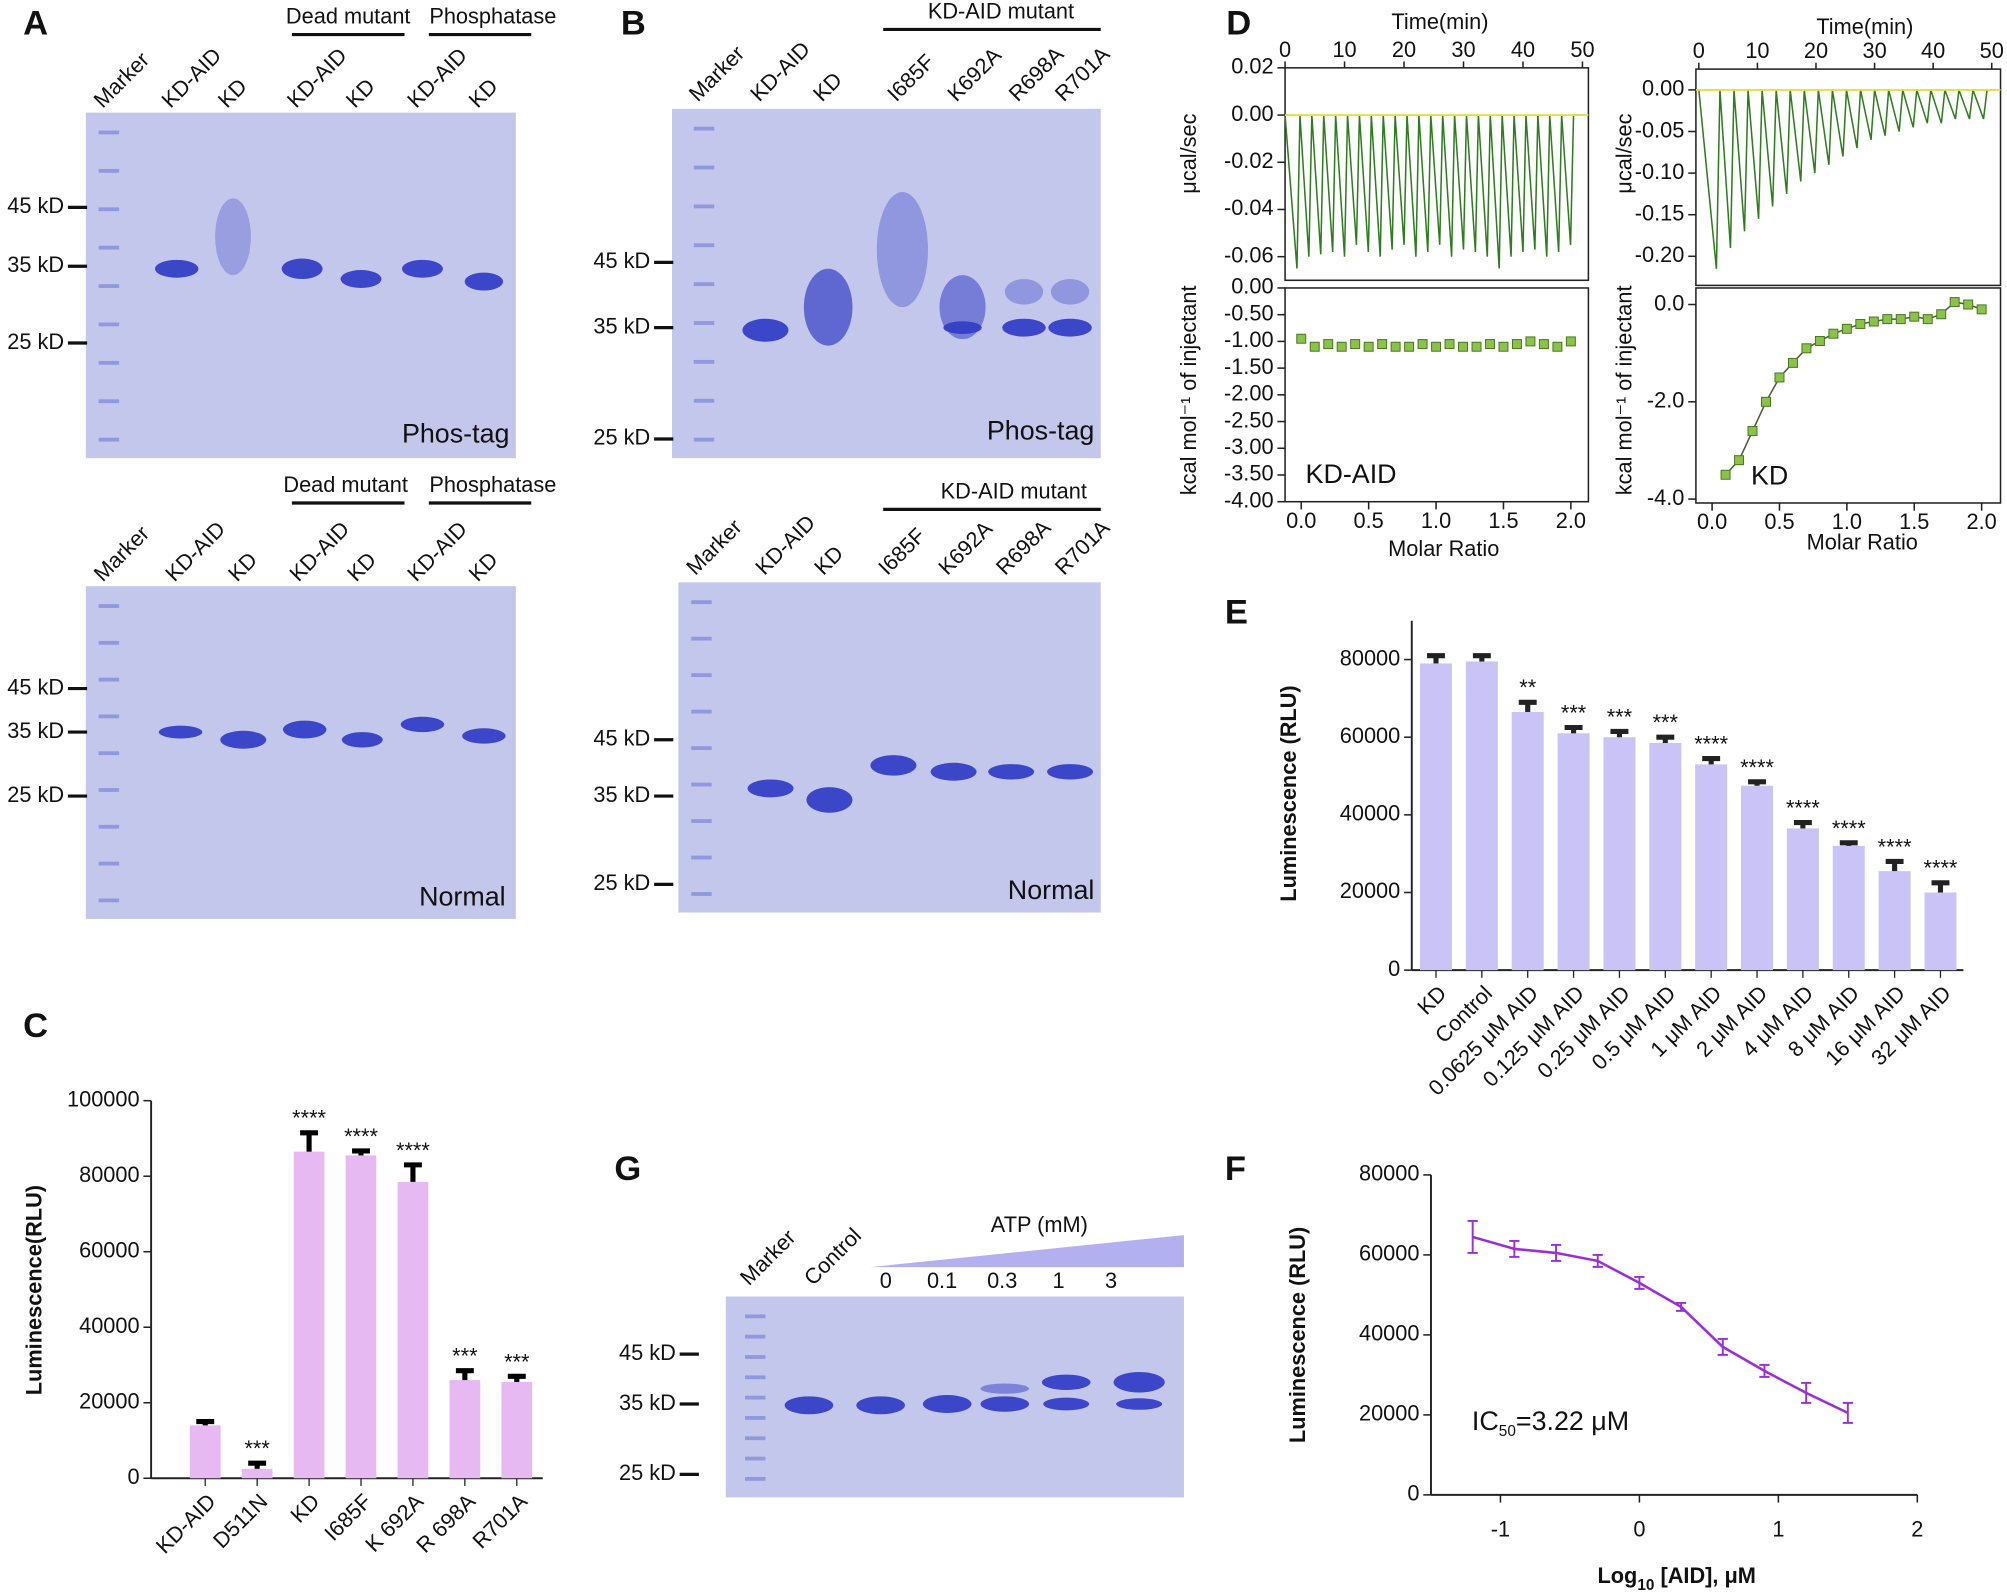 The image size is (2007, 1596). What do you see at coordinates (1249, 207) in the screenshot?
I see `y-tick-label: -0.04` at bounding box center [1249, 207].